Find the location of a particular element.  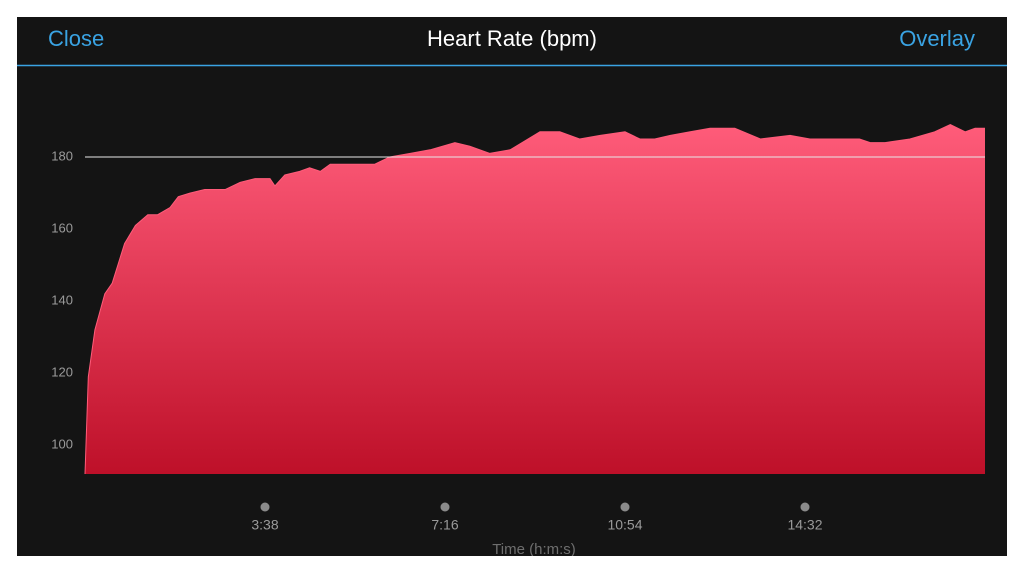

y-tick-label: 100 is located at coordinates (62, 444).